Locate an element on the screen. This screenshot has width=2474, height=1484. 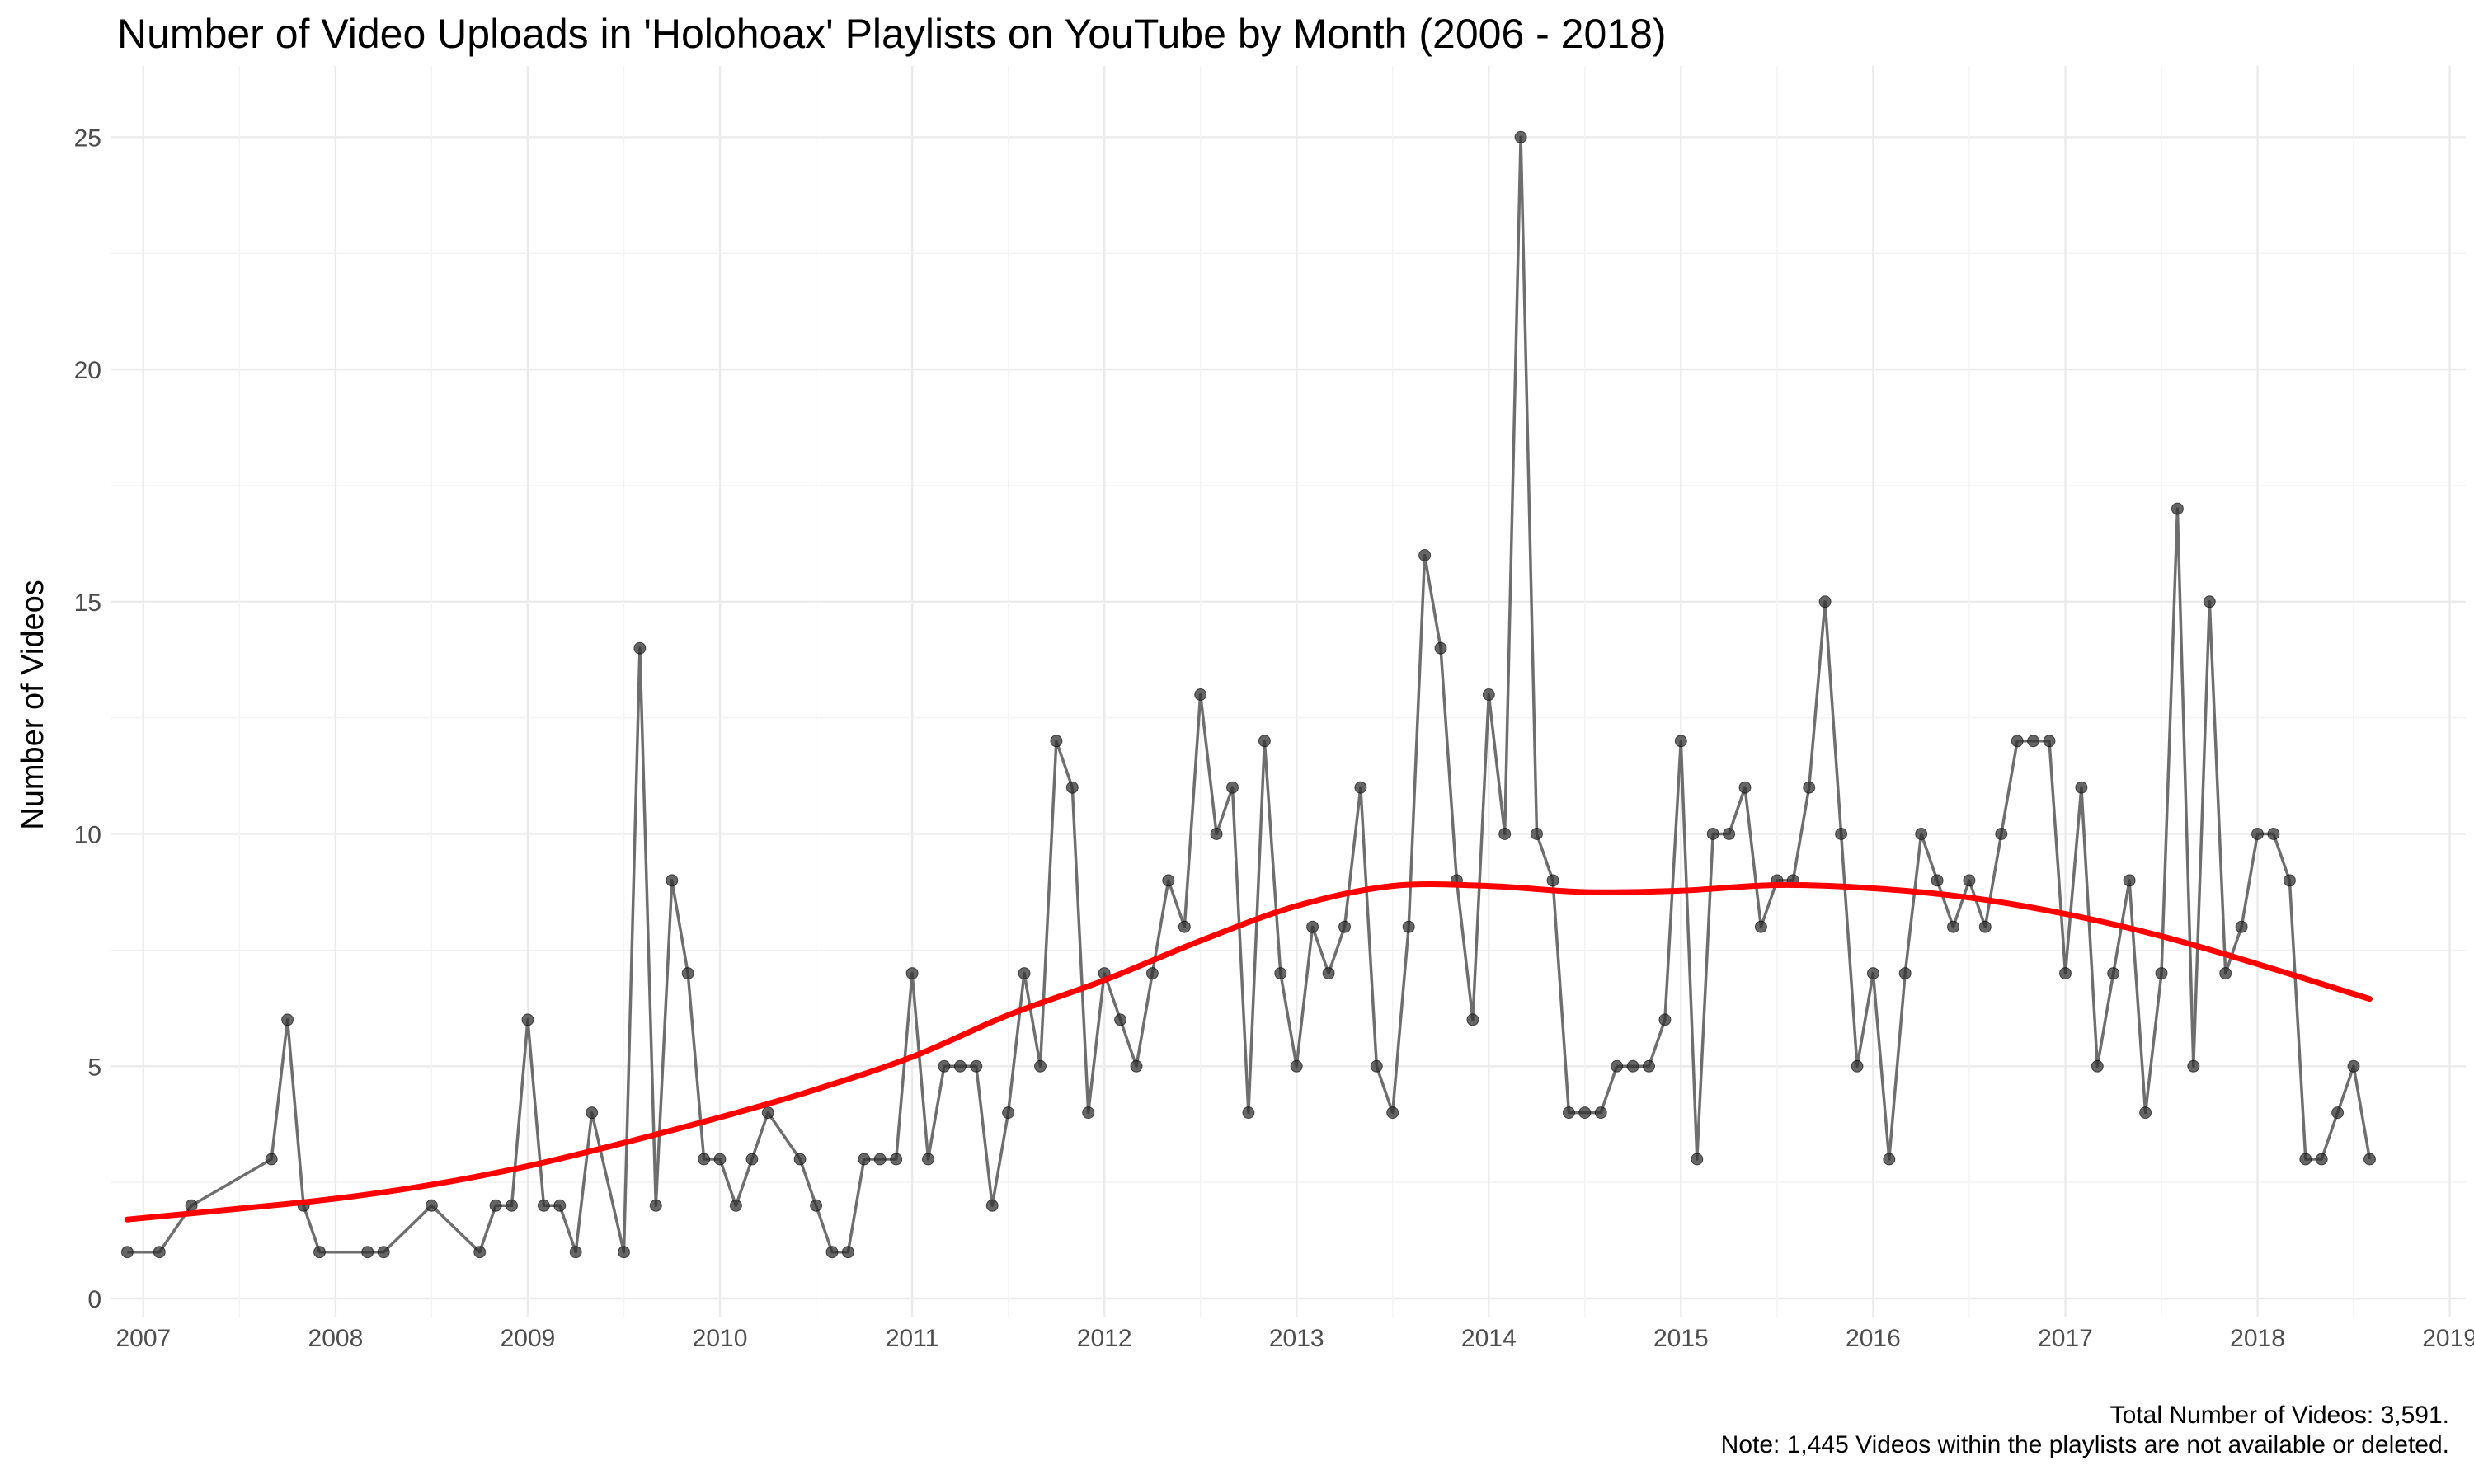
x-tick-label: 2013 is located at coordinates (1296, 1338).